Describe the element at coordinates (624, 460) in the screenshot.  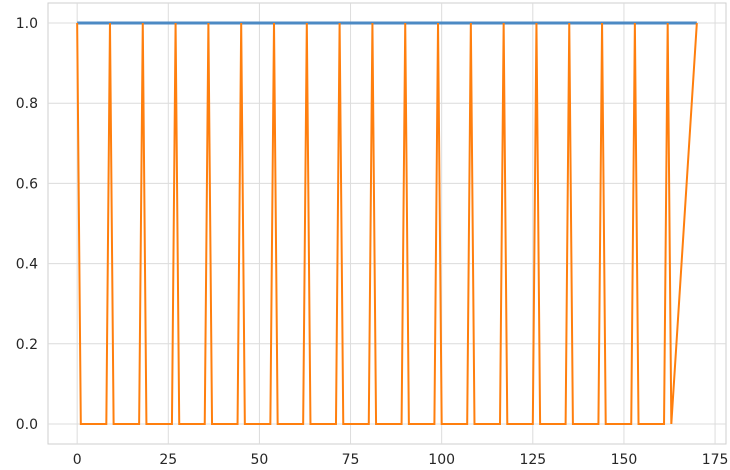
I see `x-tick-label: 150` at that location.